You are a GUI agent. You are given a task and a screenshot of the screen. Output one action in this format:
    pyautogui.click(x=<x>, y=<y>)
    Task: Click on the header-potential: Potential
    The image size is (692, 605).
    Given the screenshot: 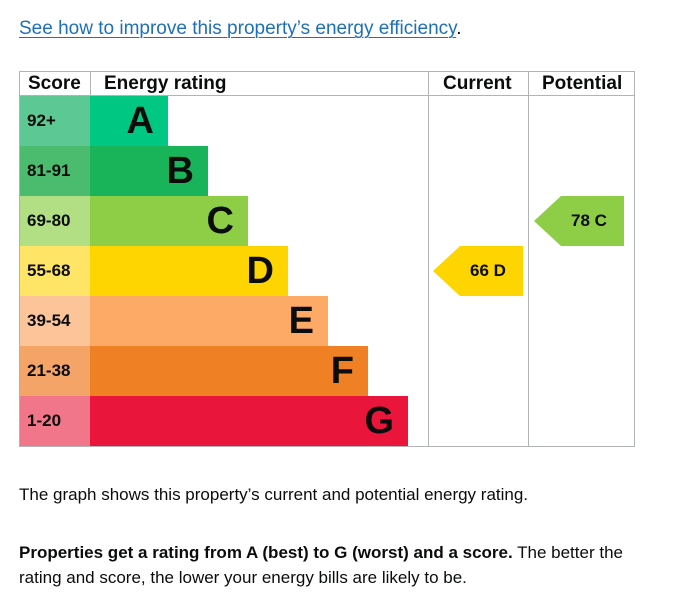 What is the action you would take?
    pyautogui.click(x=582, y=83)
    